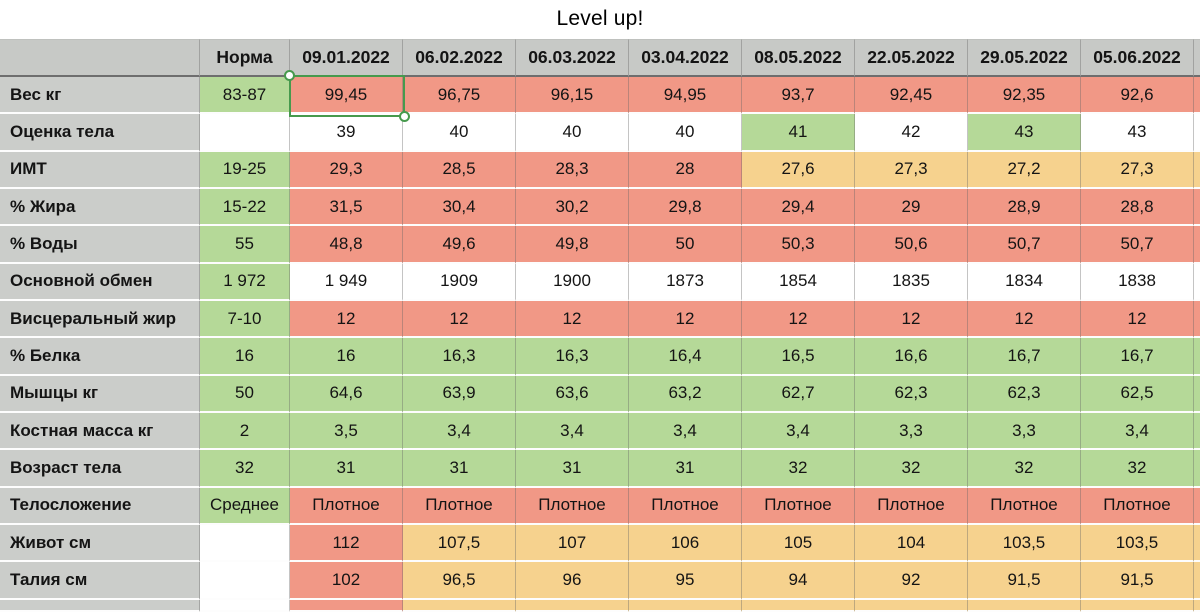  What do you see at coordinates (572, 581) in the screenshot?
I see `data-cell: 96` at bounding box center [572, 581].